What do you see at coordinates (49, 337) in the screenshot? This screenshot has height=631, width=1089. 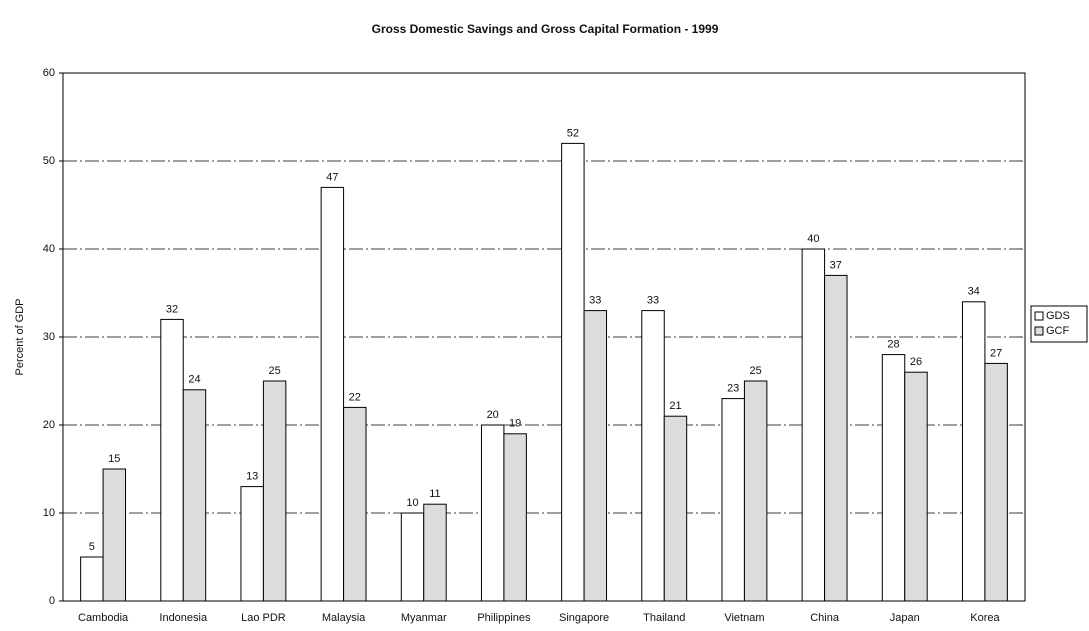 I see `y-tick-label: 30` at bounding box center [49, 337].